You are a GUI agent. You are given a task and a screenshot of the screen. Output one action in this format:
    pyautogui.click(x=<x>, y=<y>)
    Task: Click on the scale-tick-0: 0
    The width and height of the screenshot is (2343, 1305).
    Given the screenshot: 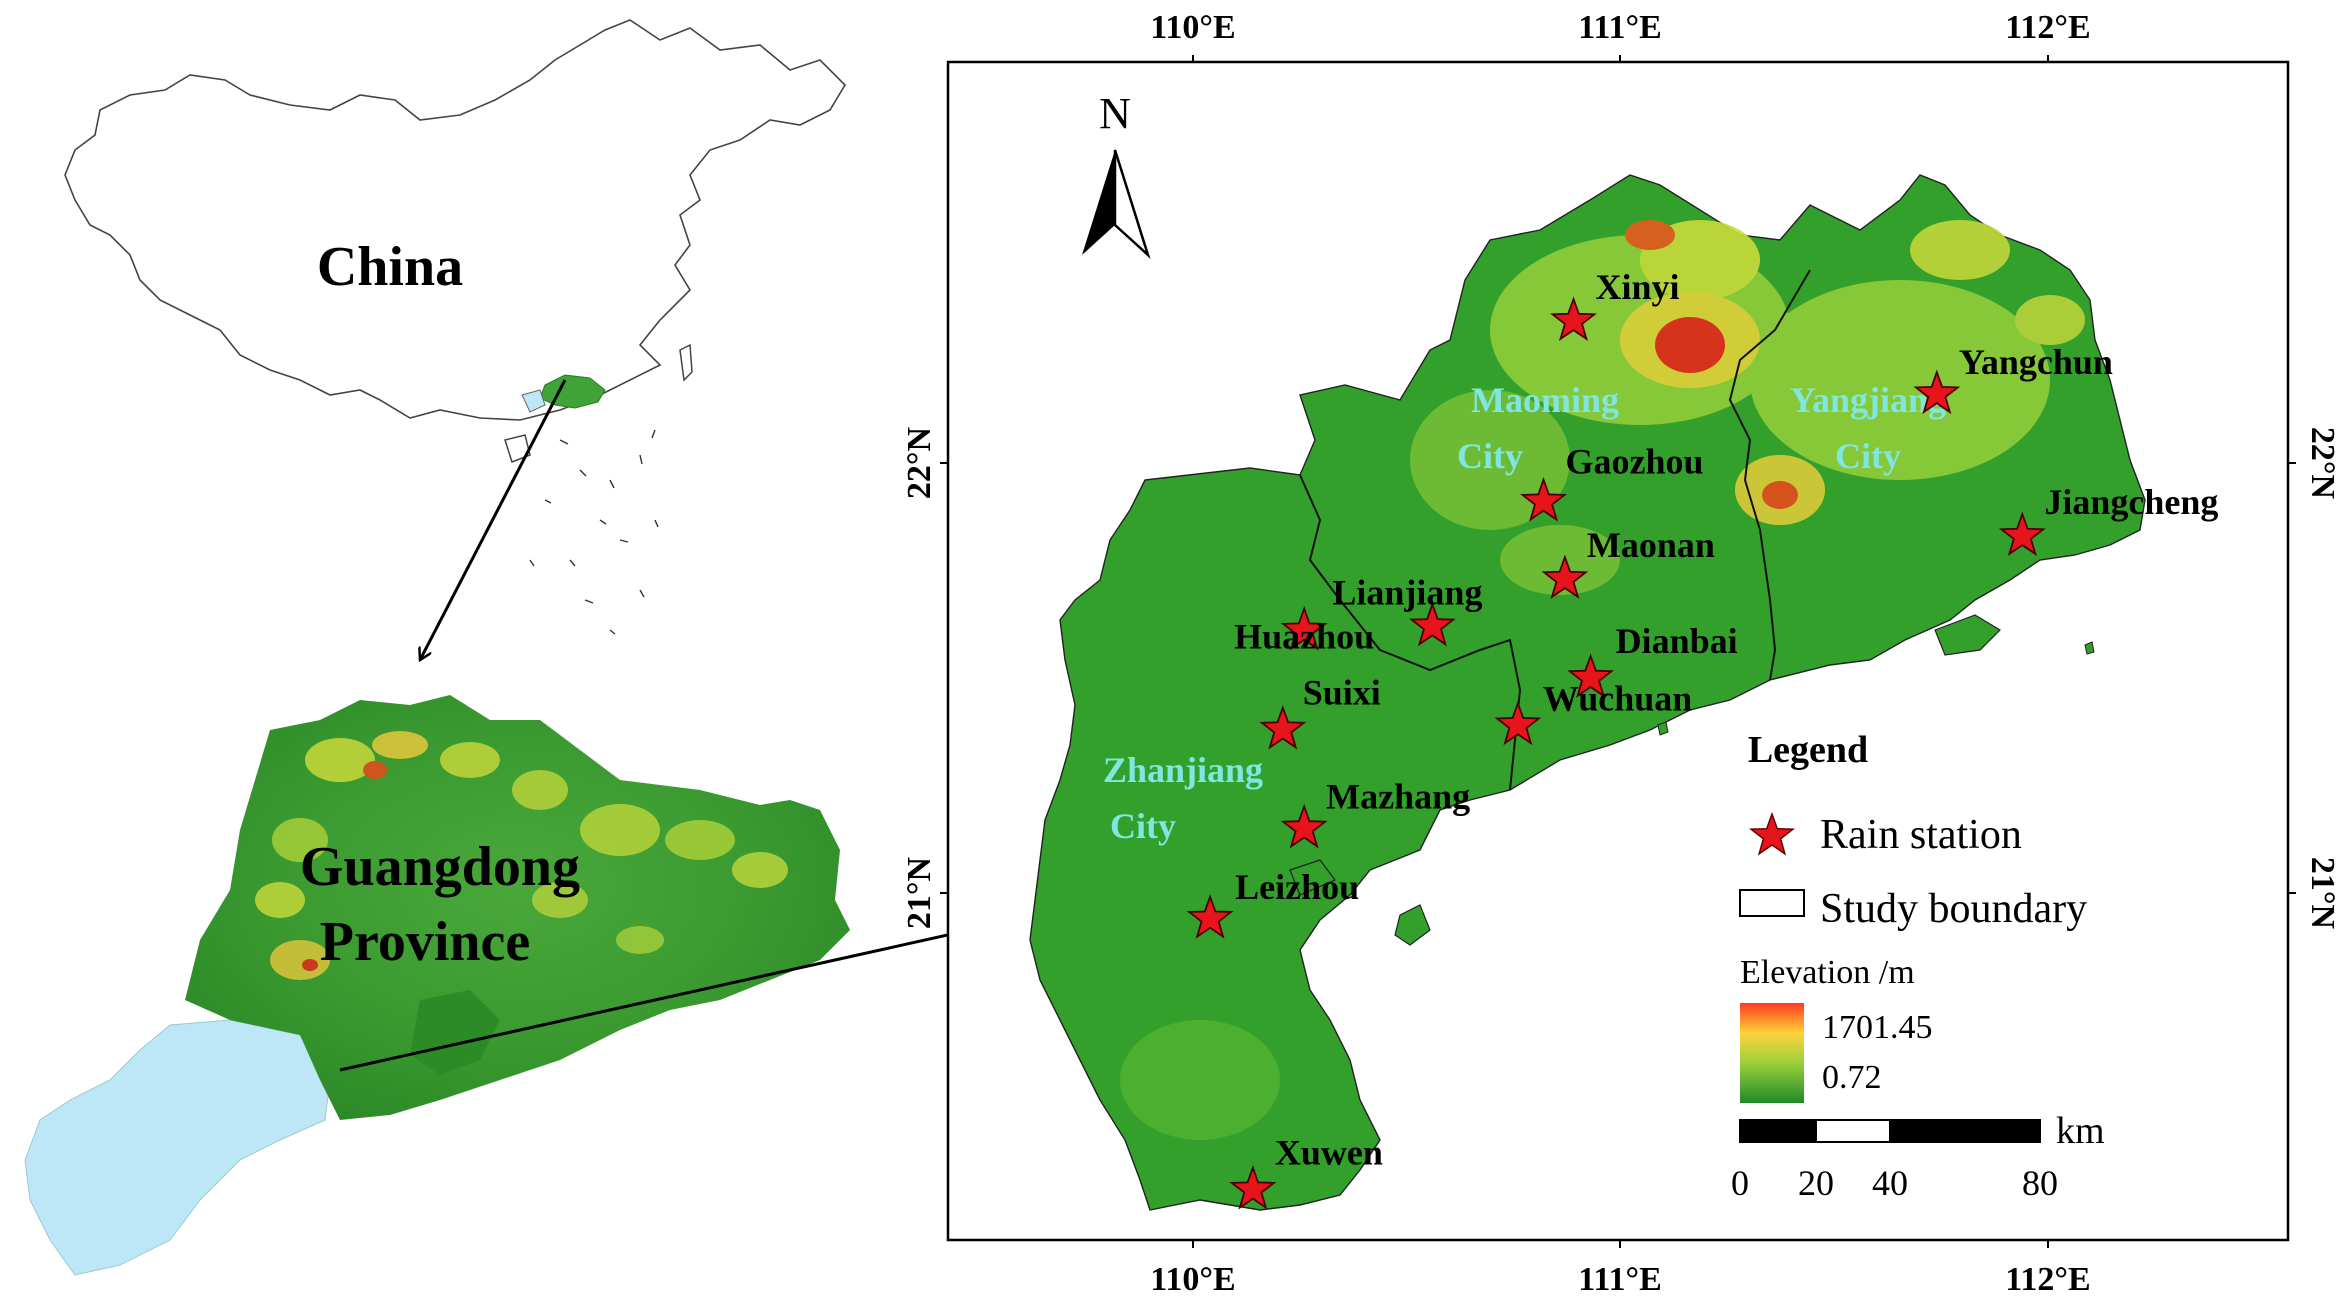 What is the action you would take?
    pyautogui.click(x=1740, y=1183)
    